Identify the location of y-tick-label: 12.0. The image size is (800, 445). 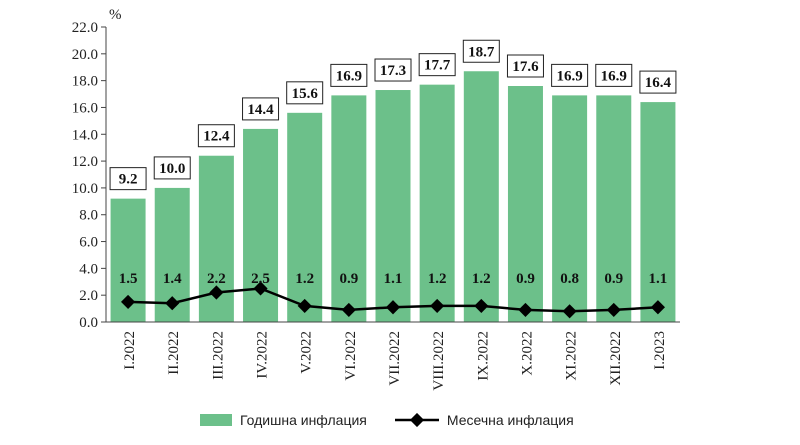
(85, 162).